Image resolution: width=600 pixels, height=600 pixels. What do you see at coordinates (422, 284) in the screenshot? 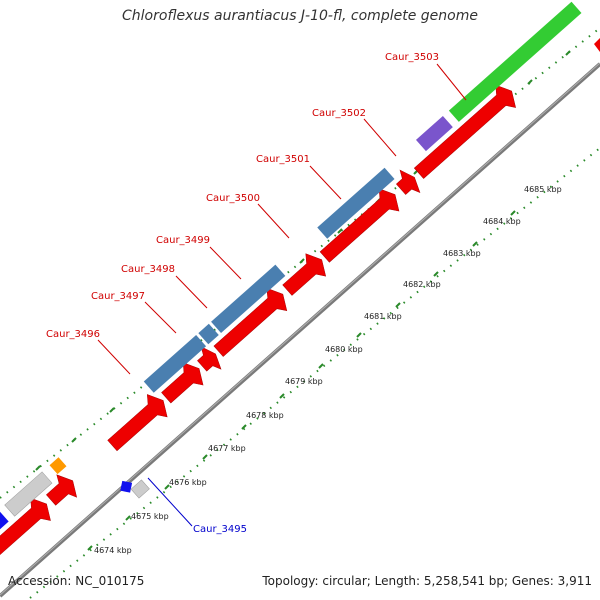
I see `kbp-label: 4682 kbp` at bounding box center [422, 284].